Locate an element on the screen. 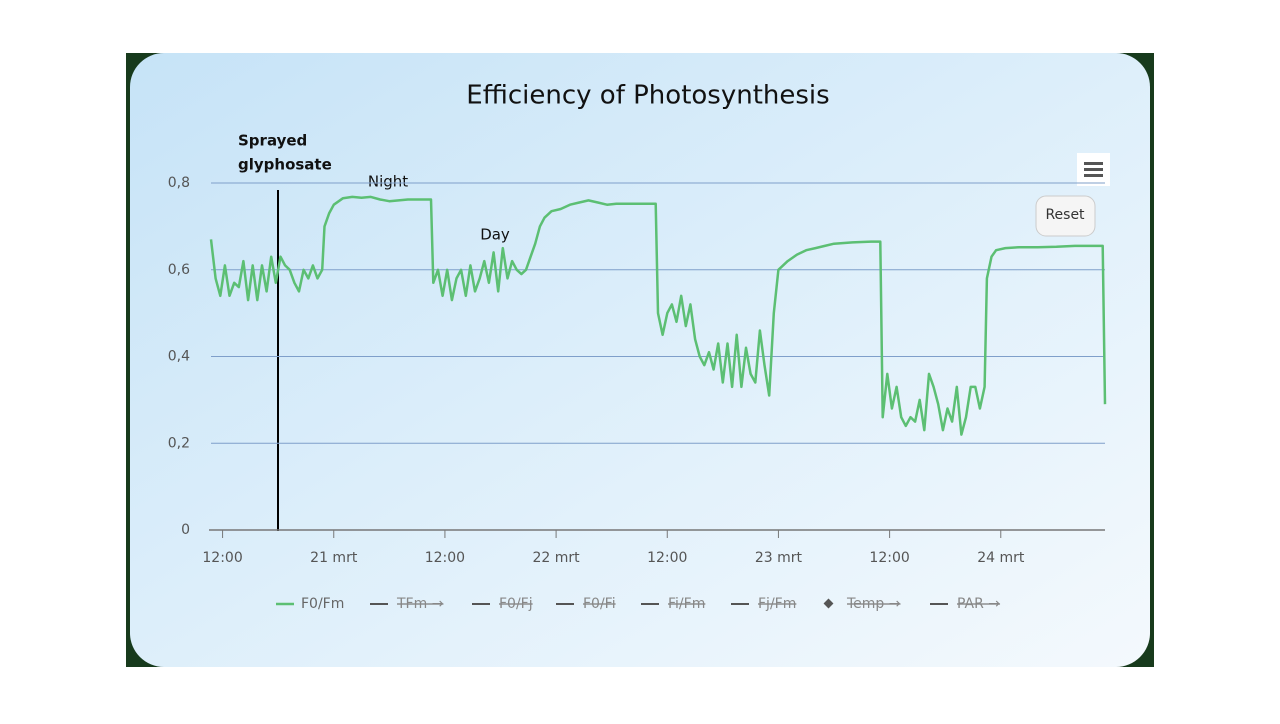  annotation: glyphosate is located at coordinates (285, 165).